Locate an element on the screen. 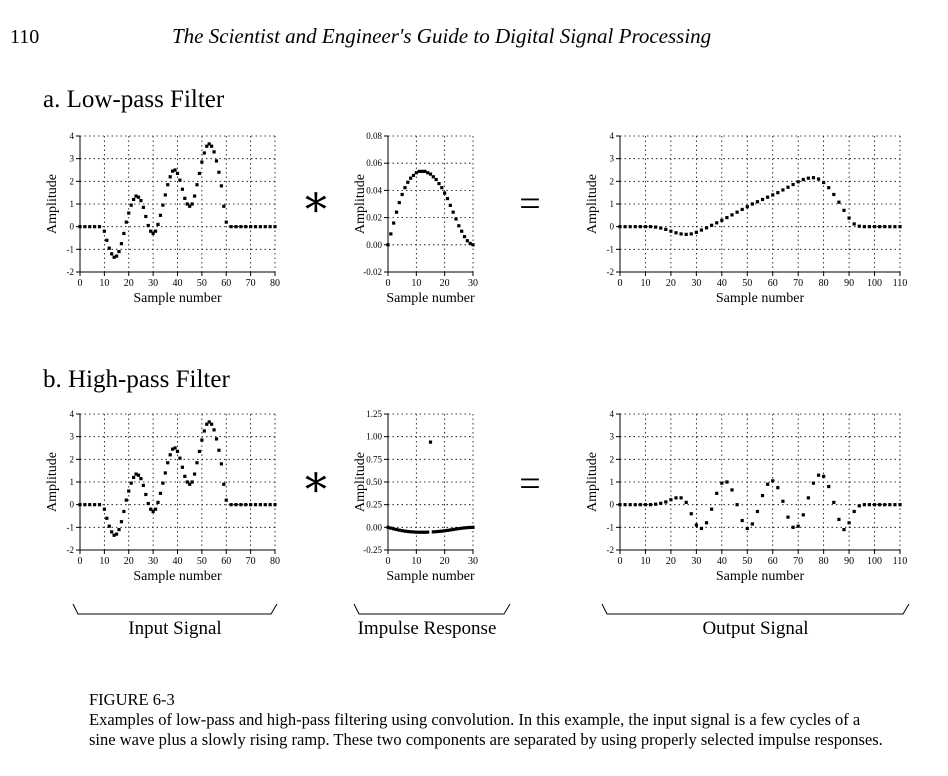 This screenshot has height=776, width=948. y-tick-label: 0.50 is located at coordinates (374, 482).